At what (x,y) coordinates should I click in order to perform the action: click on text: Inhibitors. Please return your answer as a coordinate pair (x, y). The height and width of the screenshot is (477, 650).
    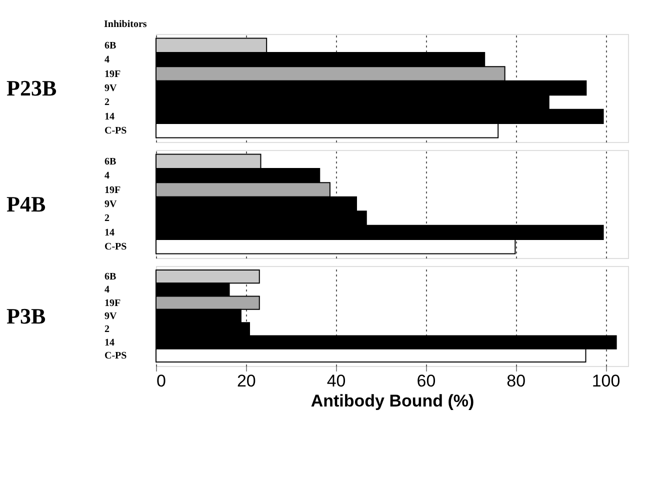
    Looking at the image, I should click on (125, 24).